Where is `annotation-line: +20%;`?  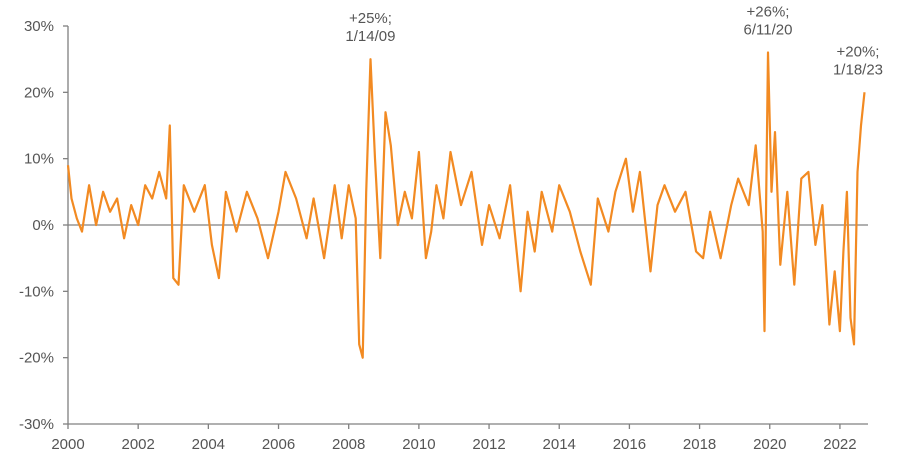 annotation-line: +20%; is located at coordinates (858, 51).